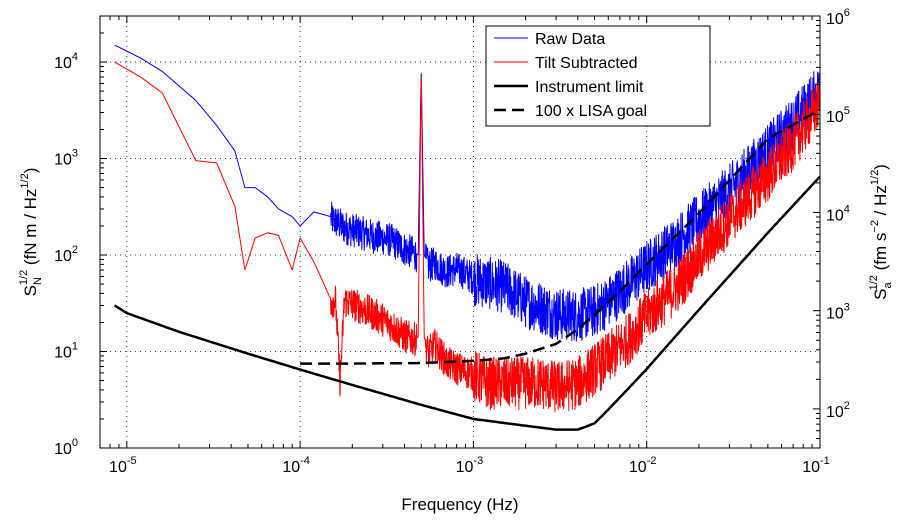 The width and height of the screenshot is (906, 523). What do you see at coordinates (31, 232) in the screenshot?
I see `left-y-axis-label: SN1/2 (fN m / Hz1/2)` at bounding box center [31, 232].